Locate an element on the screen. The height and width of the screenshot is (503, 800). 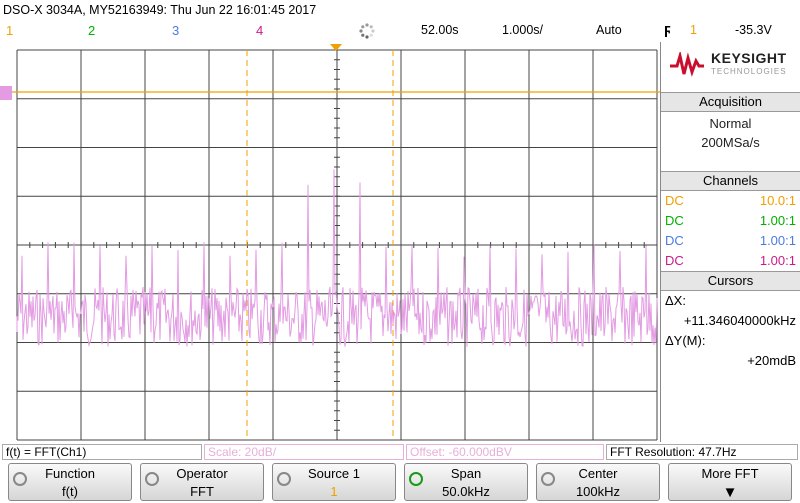
span-softkey: Span 50.0kHz is located at coordinates (466, 482).